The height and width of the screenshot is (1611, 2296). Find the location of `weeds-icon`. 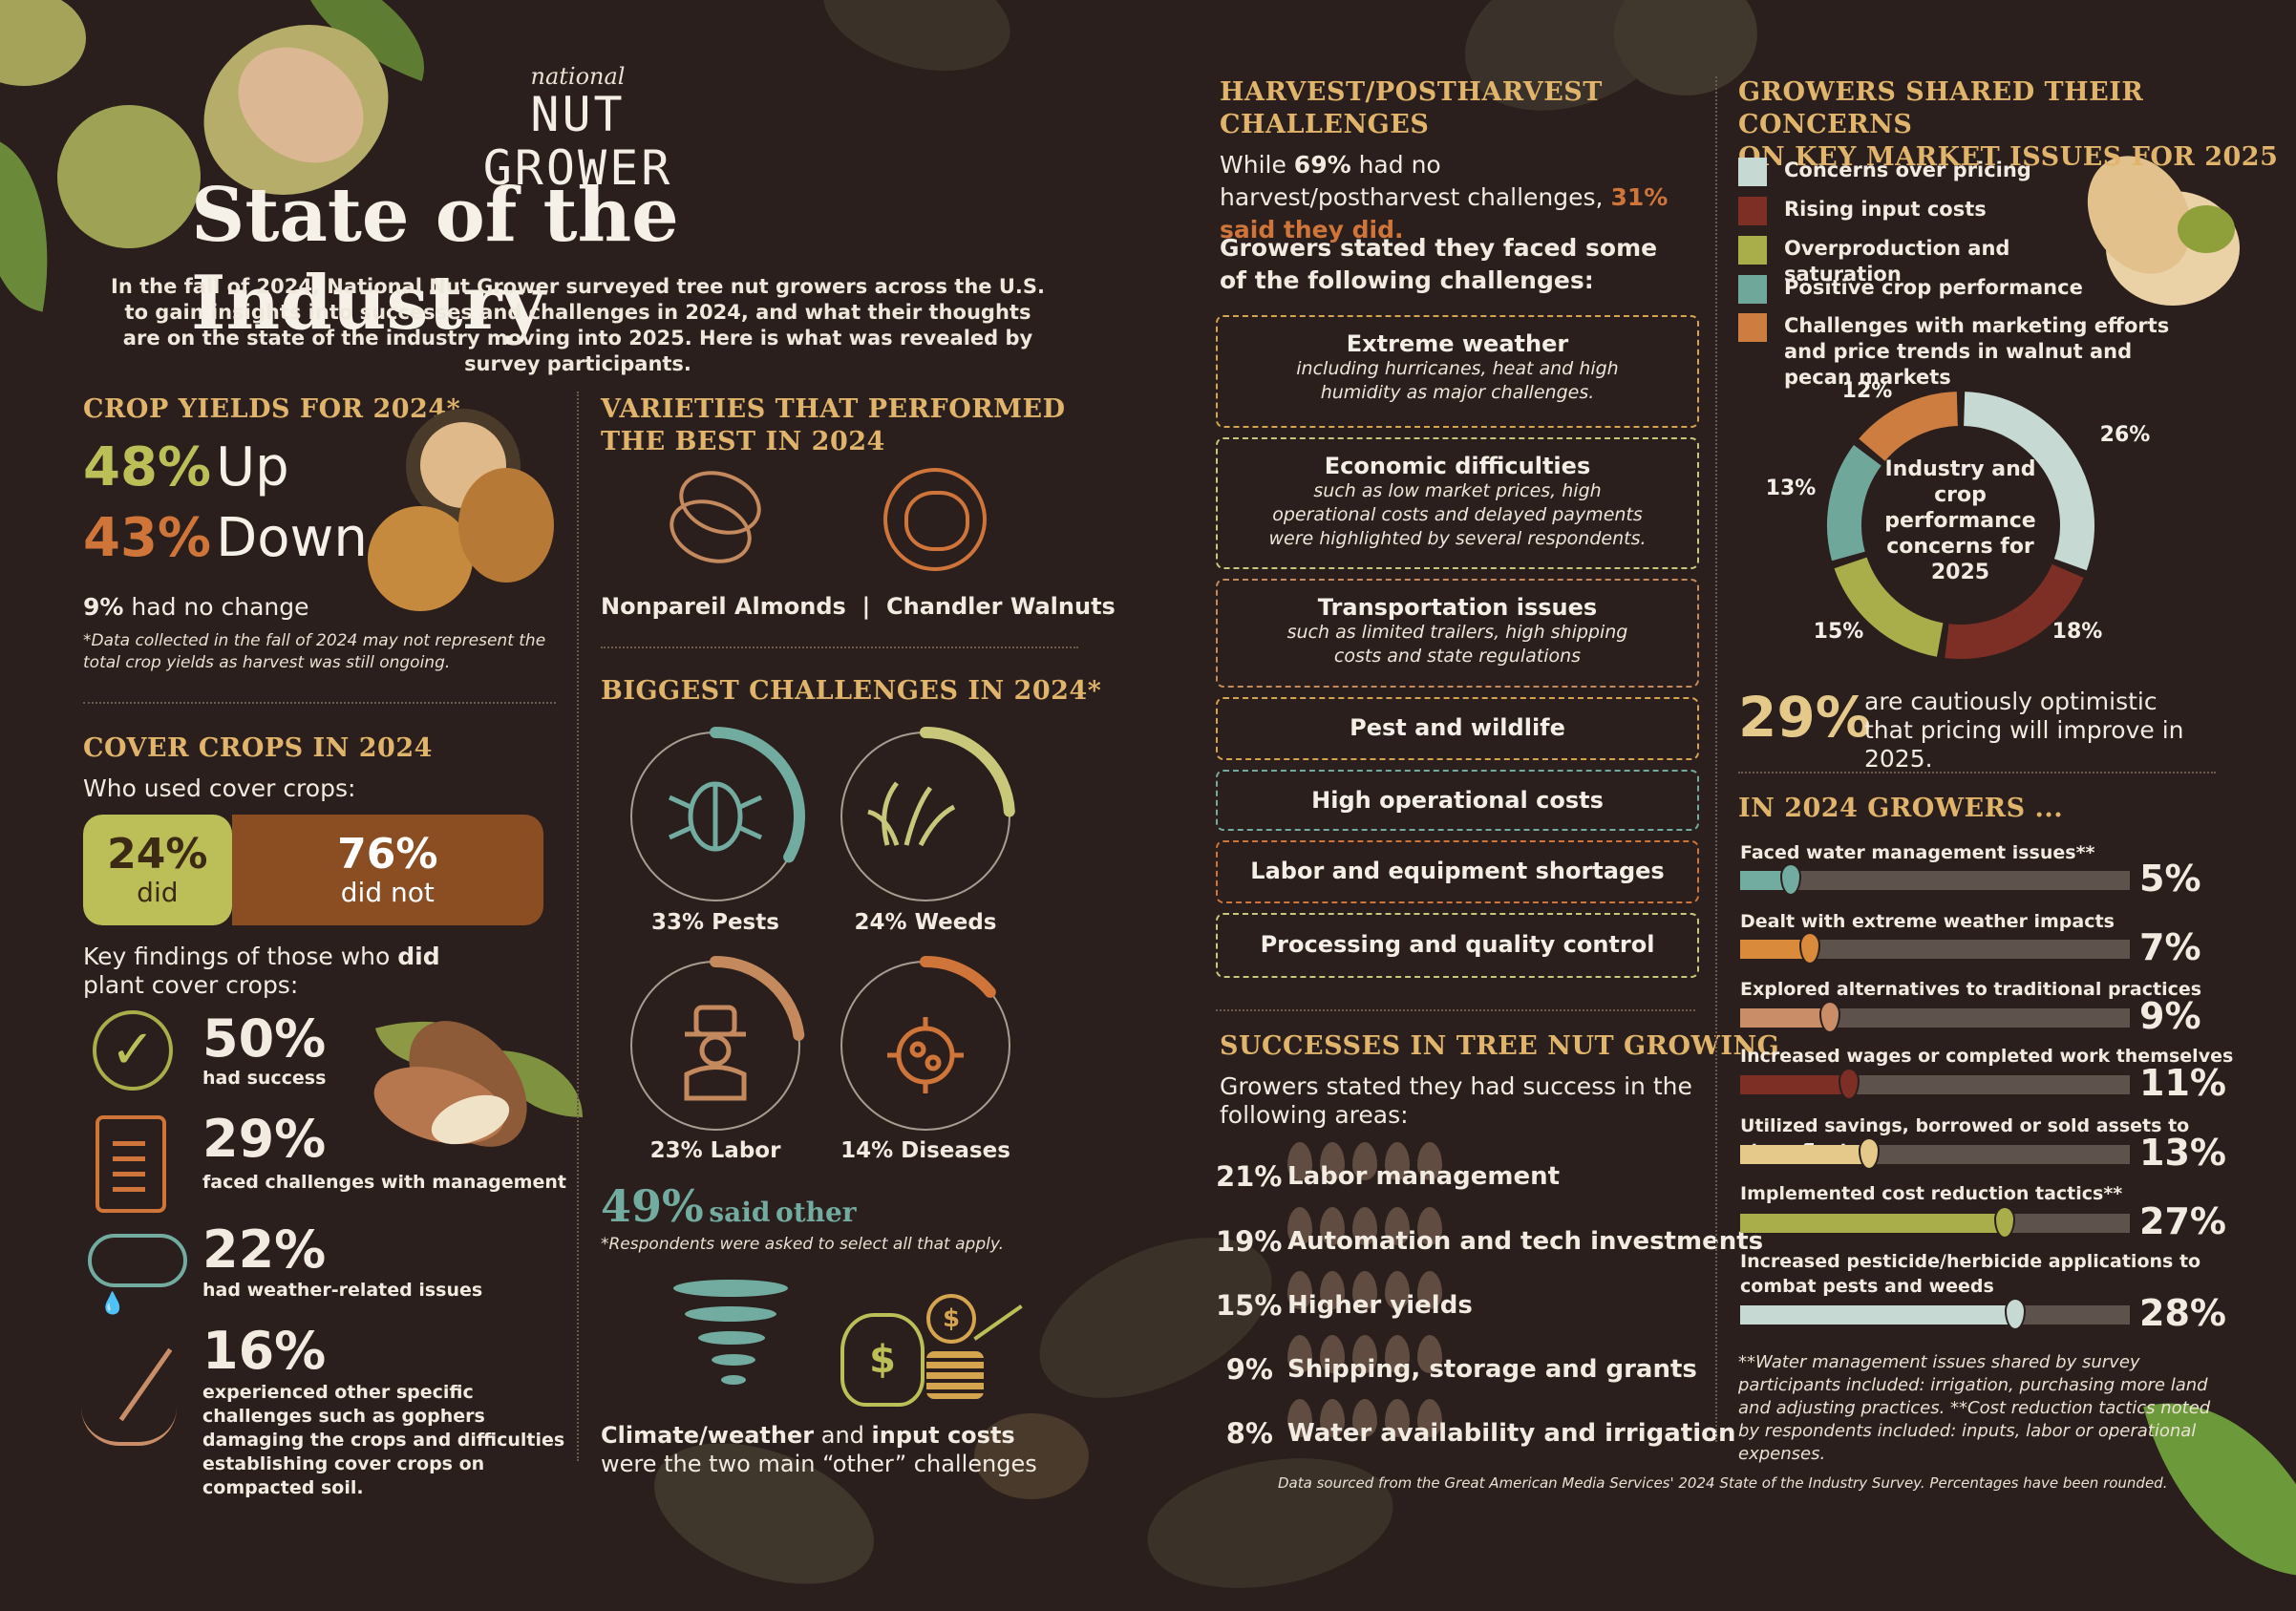

weeds-icon is located at coordinates (911, 814).